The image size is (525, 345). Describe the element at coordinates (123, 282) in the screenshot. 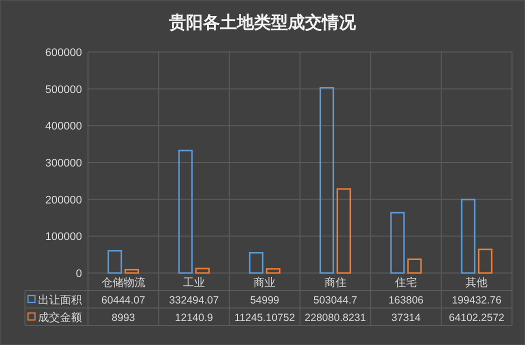

I see `x-tick-label: 仓储物流` at that location.